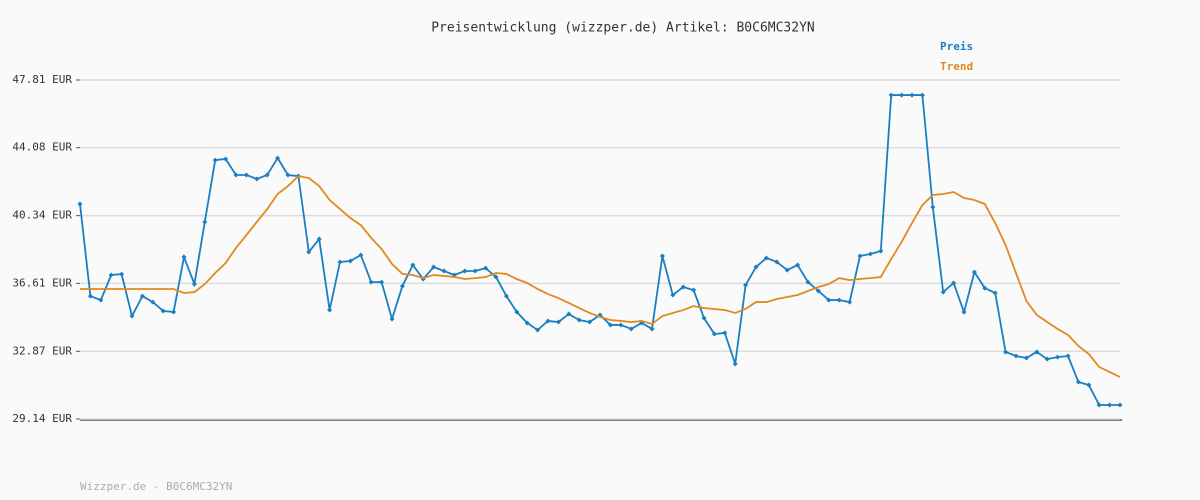  I want to click on y-tick-label: 36.61 EUR, so click(42, 282).